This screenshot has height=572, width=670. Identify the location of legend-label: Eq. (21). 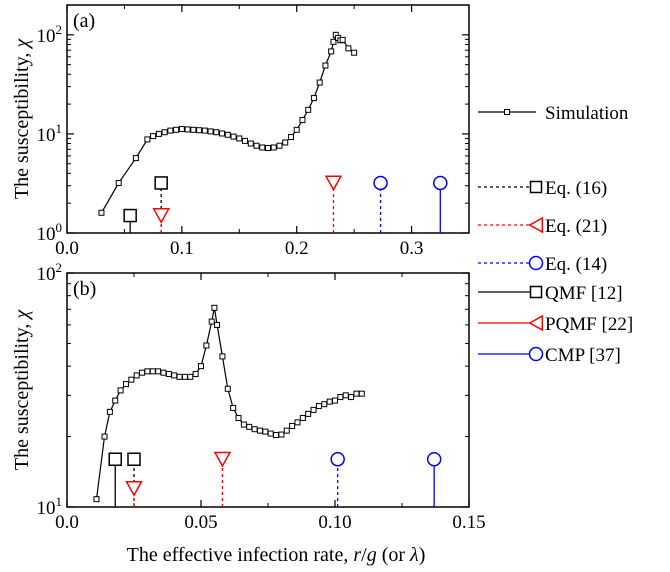
(576, 226).